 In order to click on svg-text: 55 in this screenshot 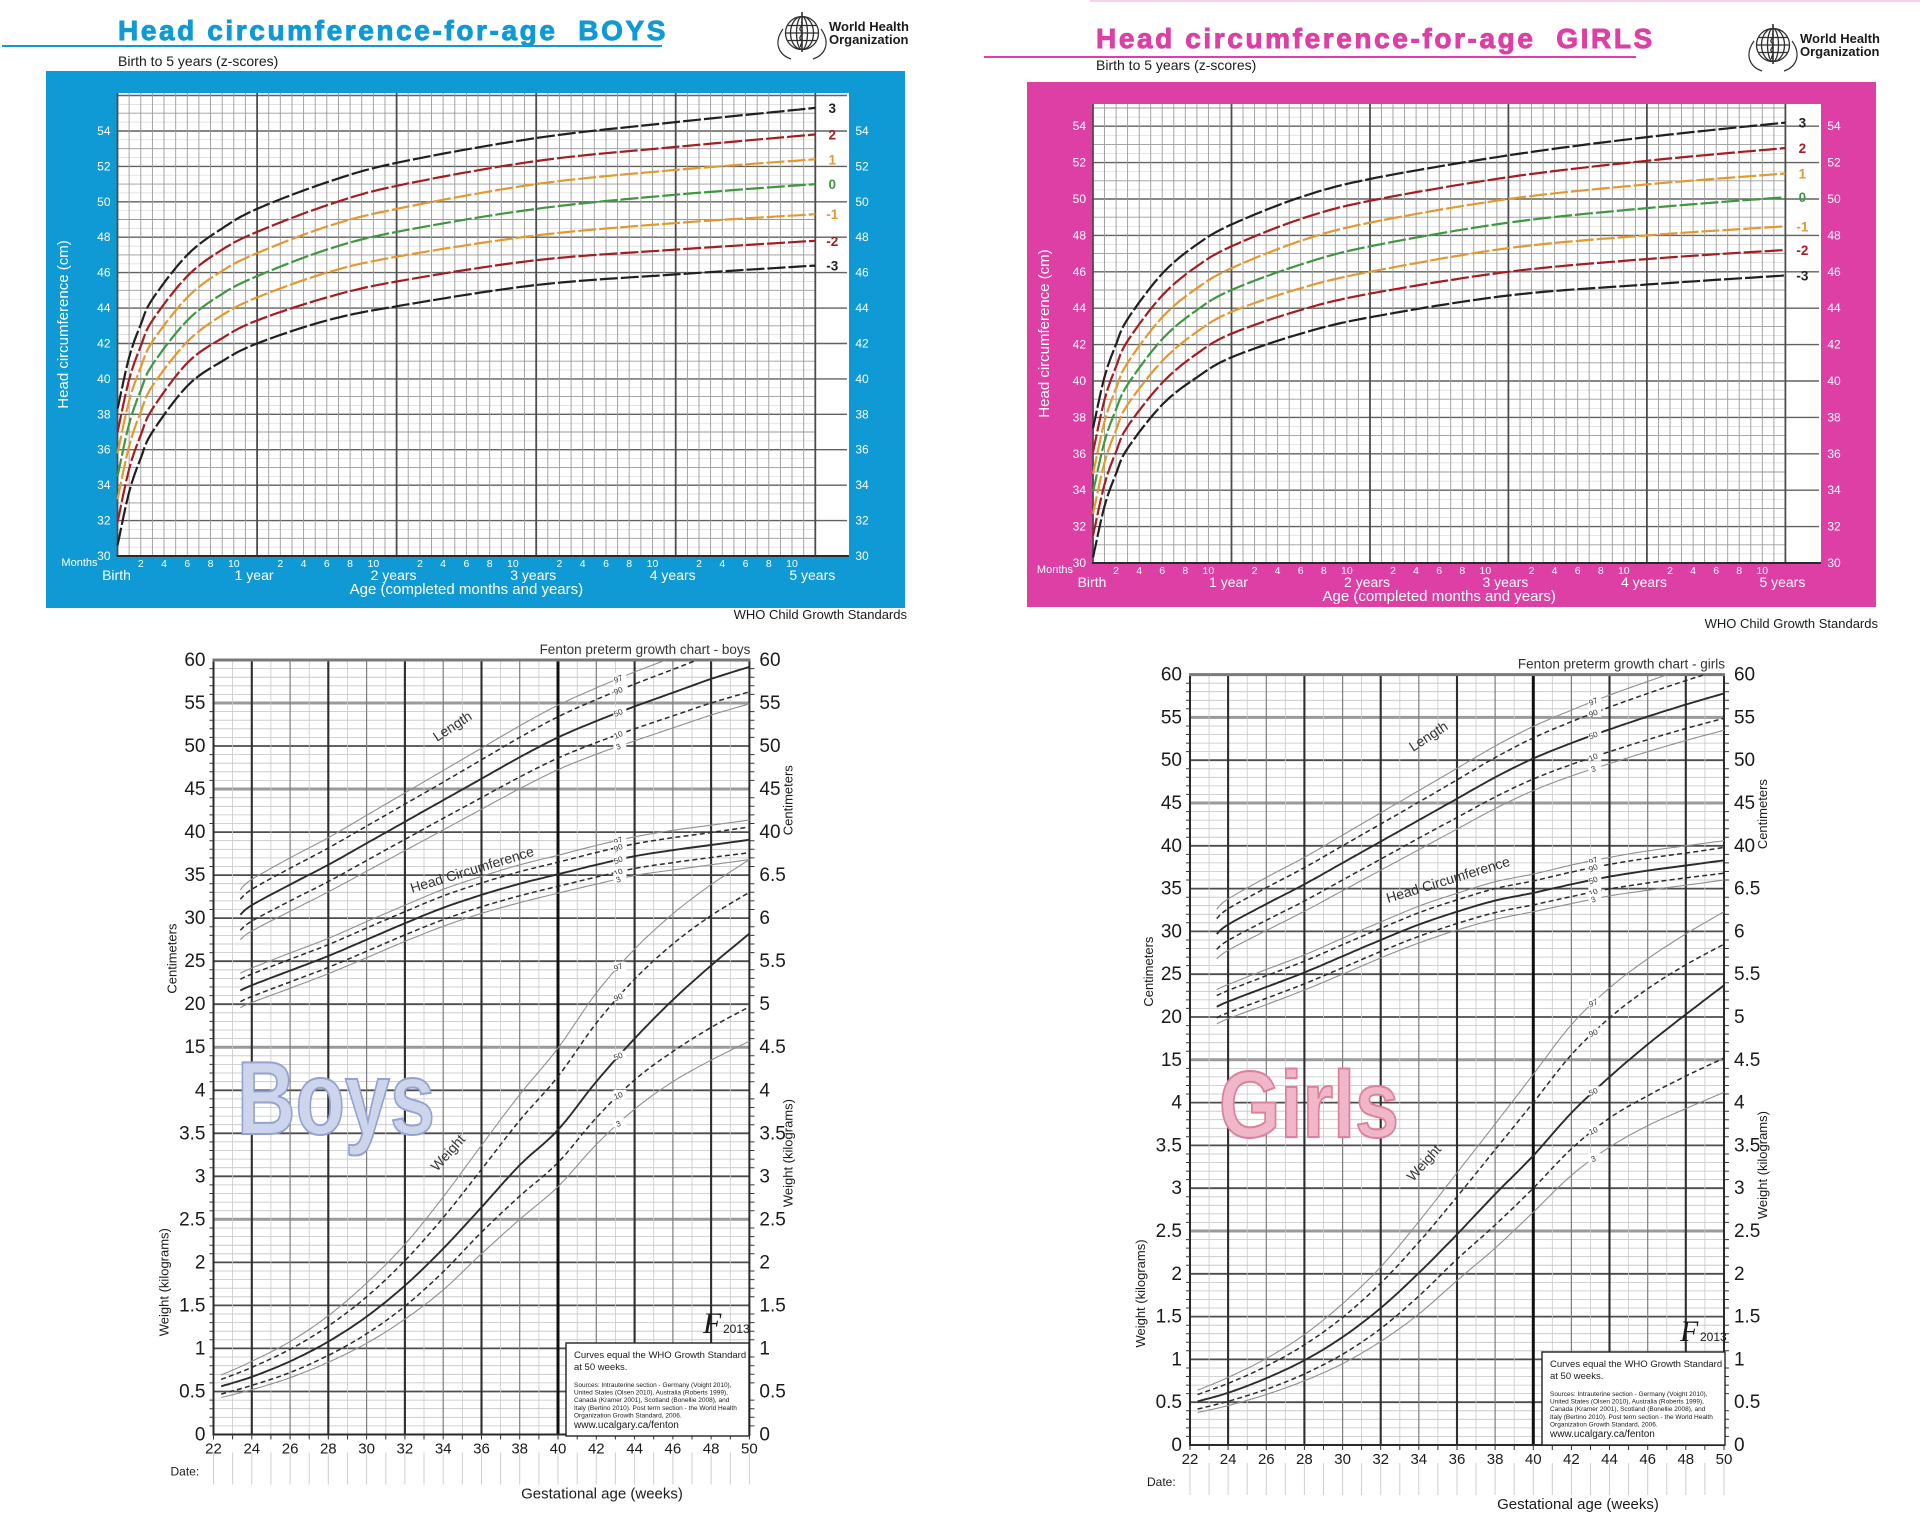, I will do `click(1744, 717)`.